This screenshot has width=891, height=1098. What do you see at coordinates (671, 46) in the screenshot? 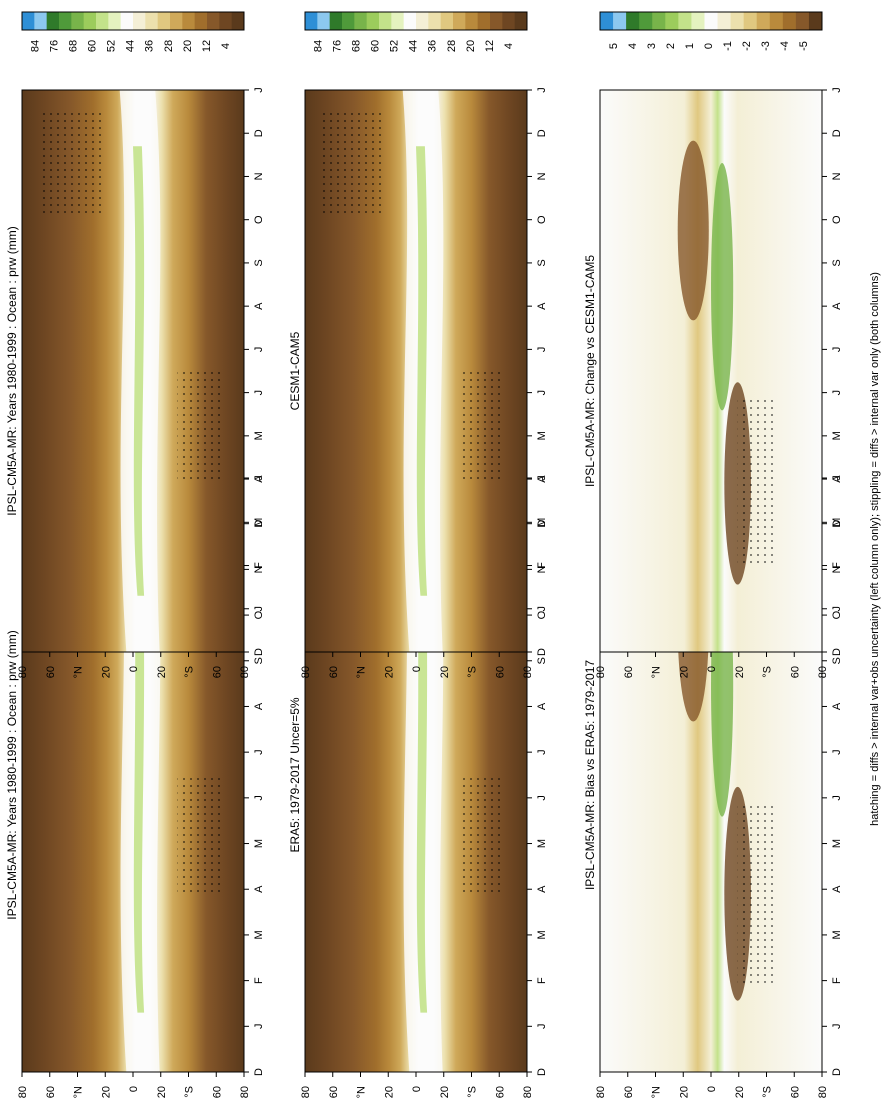
I see `colorbar-label: 2` at bounding box center [671, 46].